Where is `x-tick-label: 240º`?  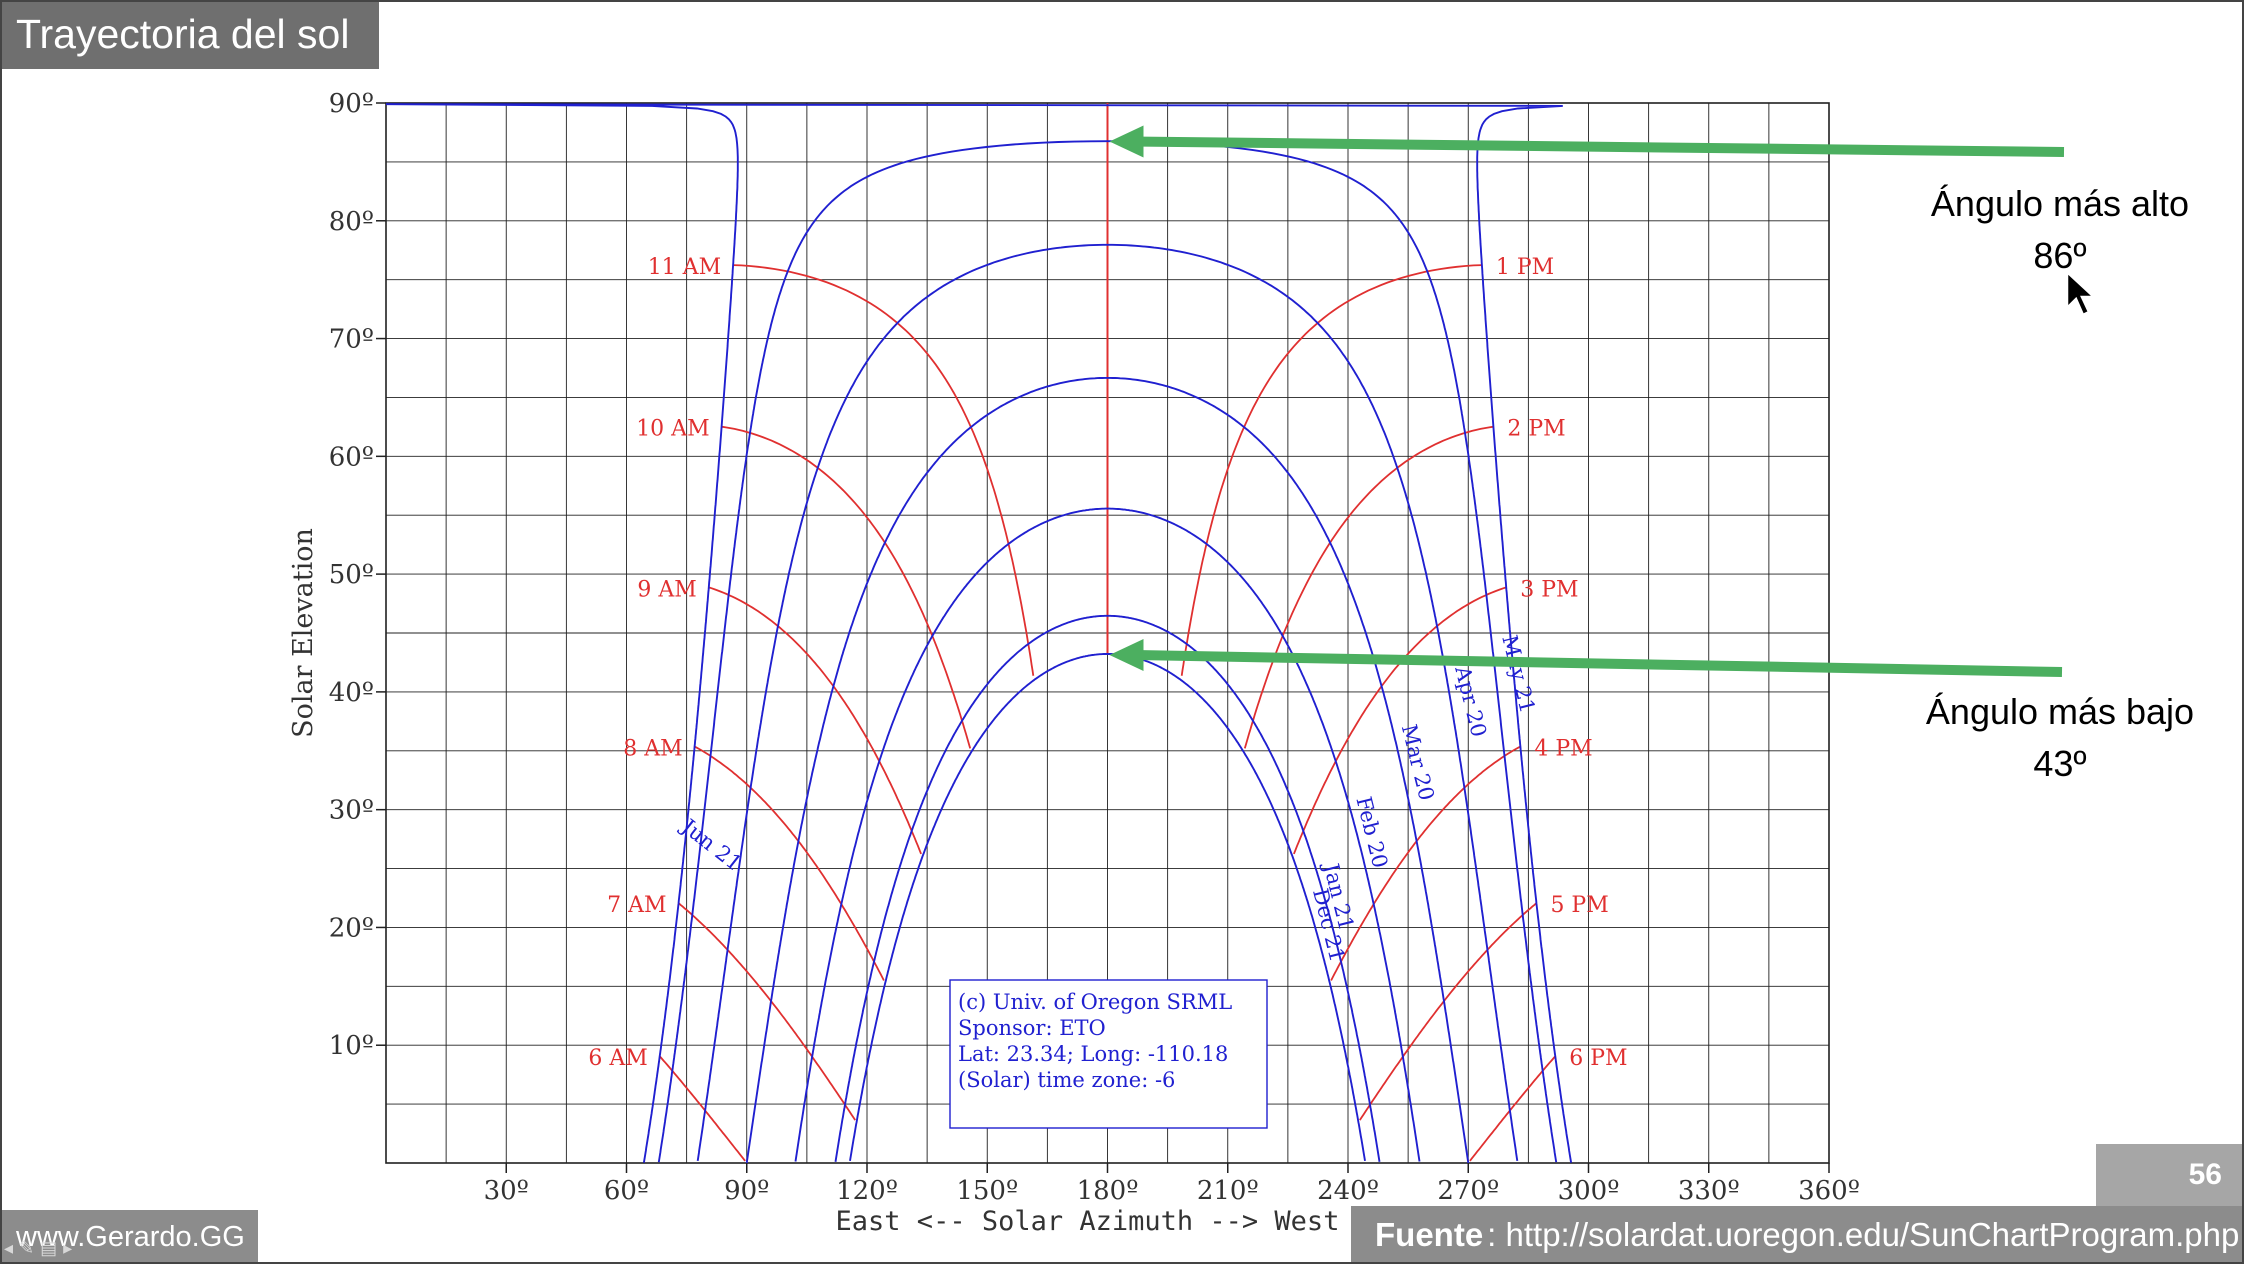
x-tick-label: 240º is located at coordinates (1348, 1191).